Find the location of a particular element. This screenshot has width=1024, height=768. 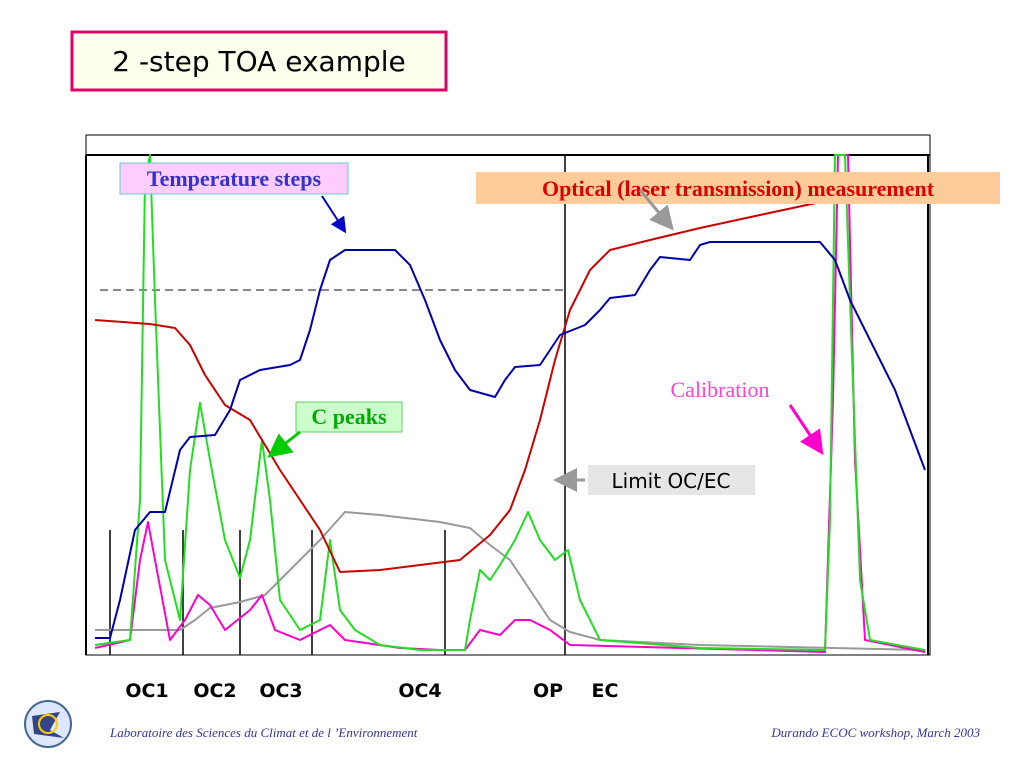

temperature-label: Temperature steps is located at coordinates (234, 178).